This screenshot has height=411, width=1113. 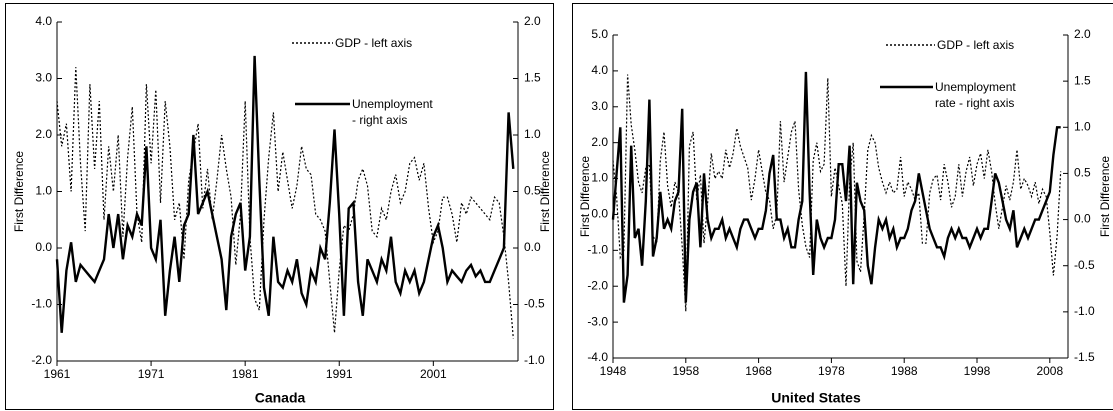 I want to click on y2-tick-label: -1.5, so click(x=1084, y=357).